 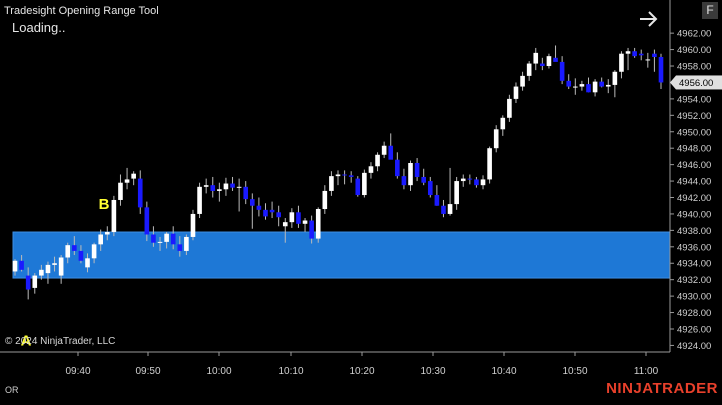 What do you see at coordinates (673, 82) in the screenshot?
I see `last-price-pointer` at bounding box center [673, 82].